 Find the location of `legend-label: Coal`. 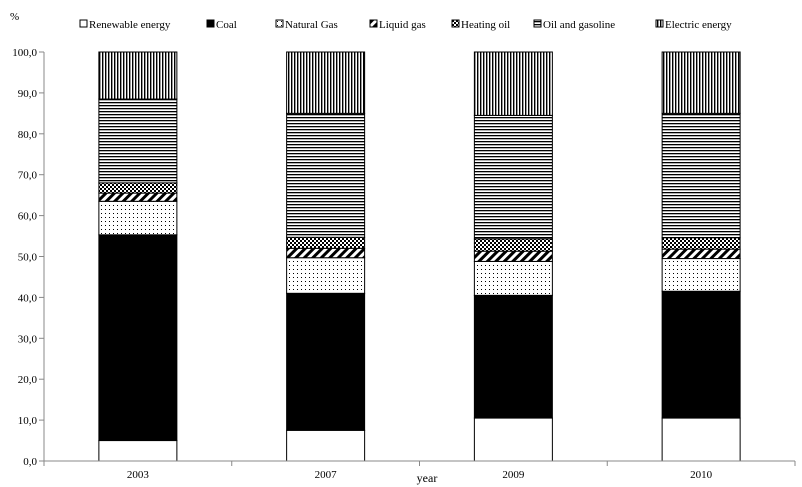

legend-label: Coal is located at coordinates (226, 25).